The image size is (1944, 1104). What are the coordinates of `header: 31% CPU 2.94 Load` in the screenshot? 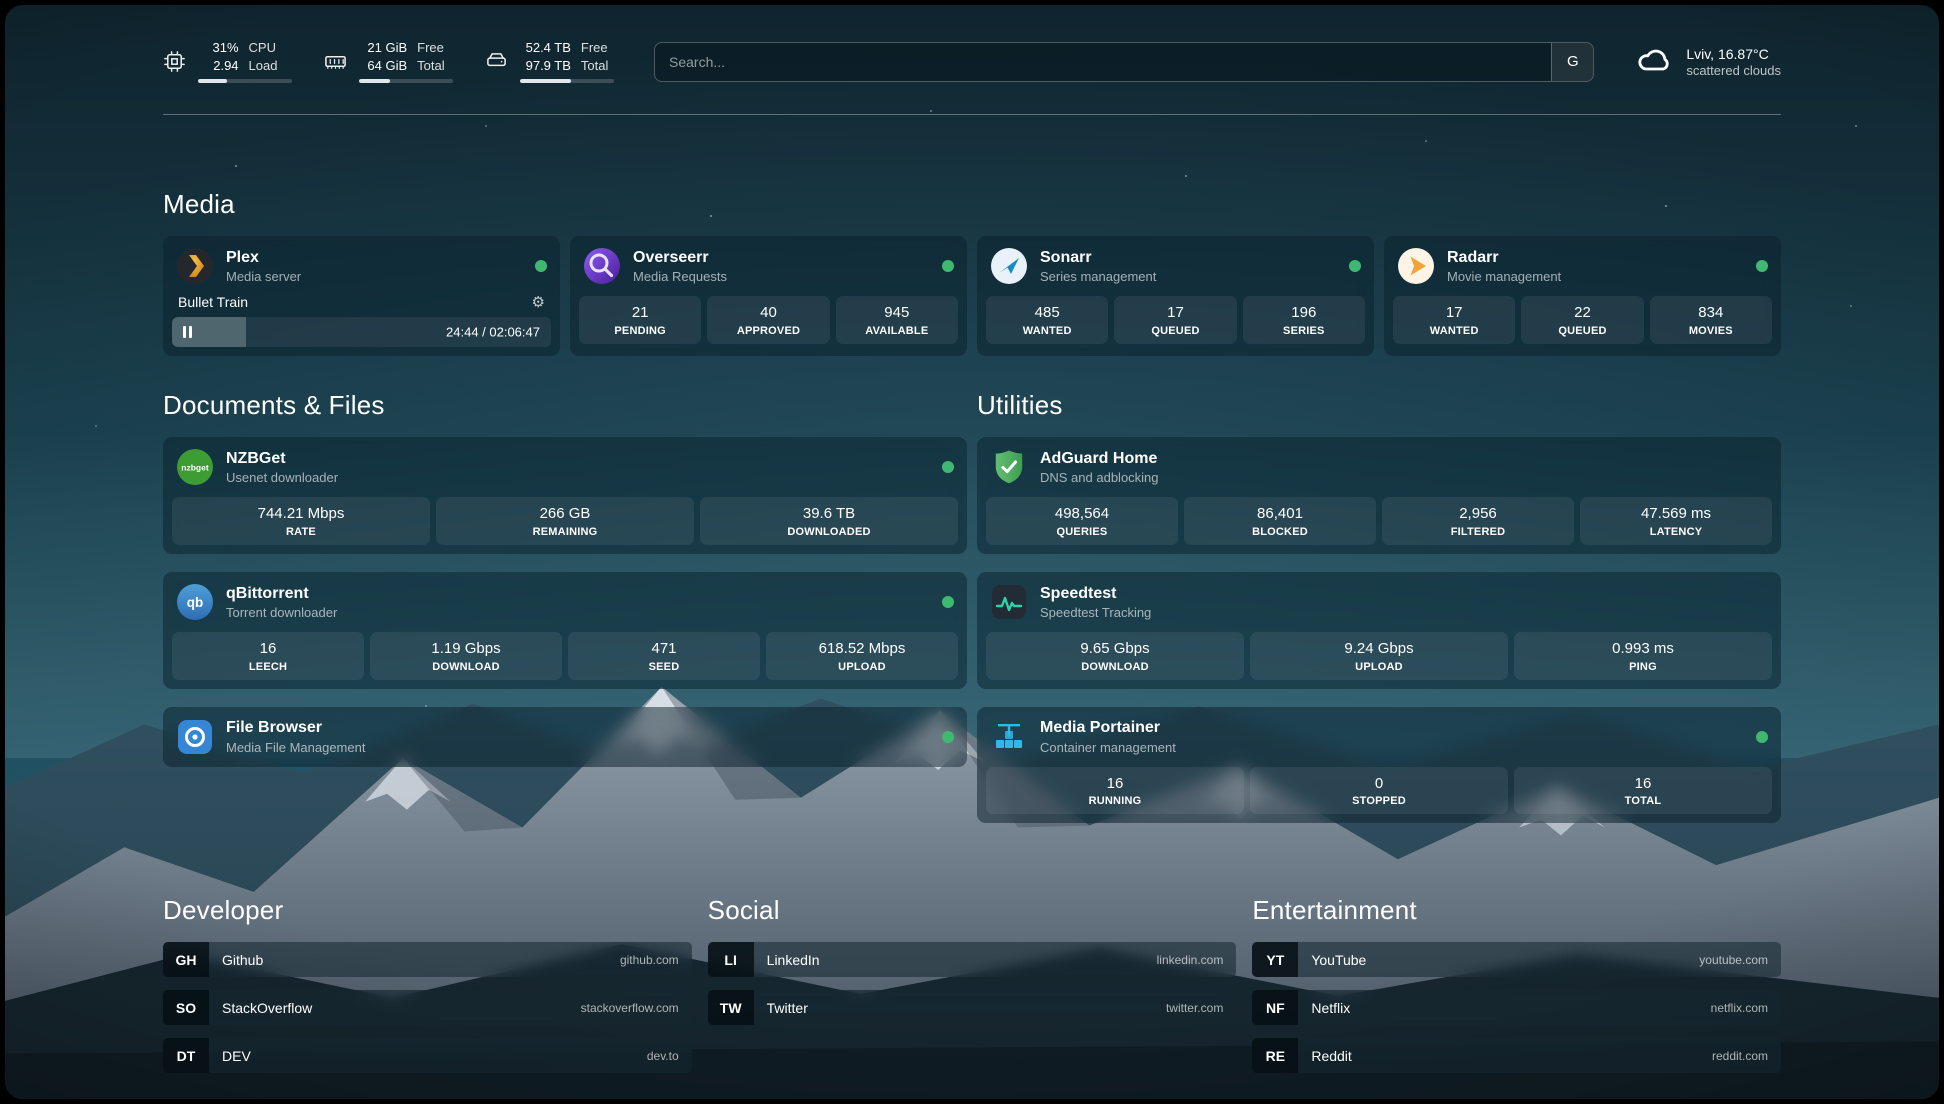 It's located at (972, 61).